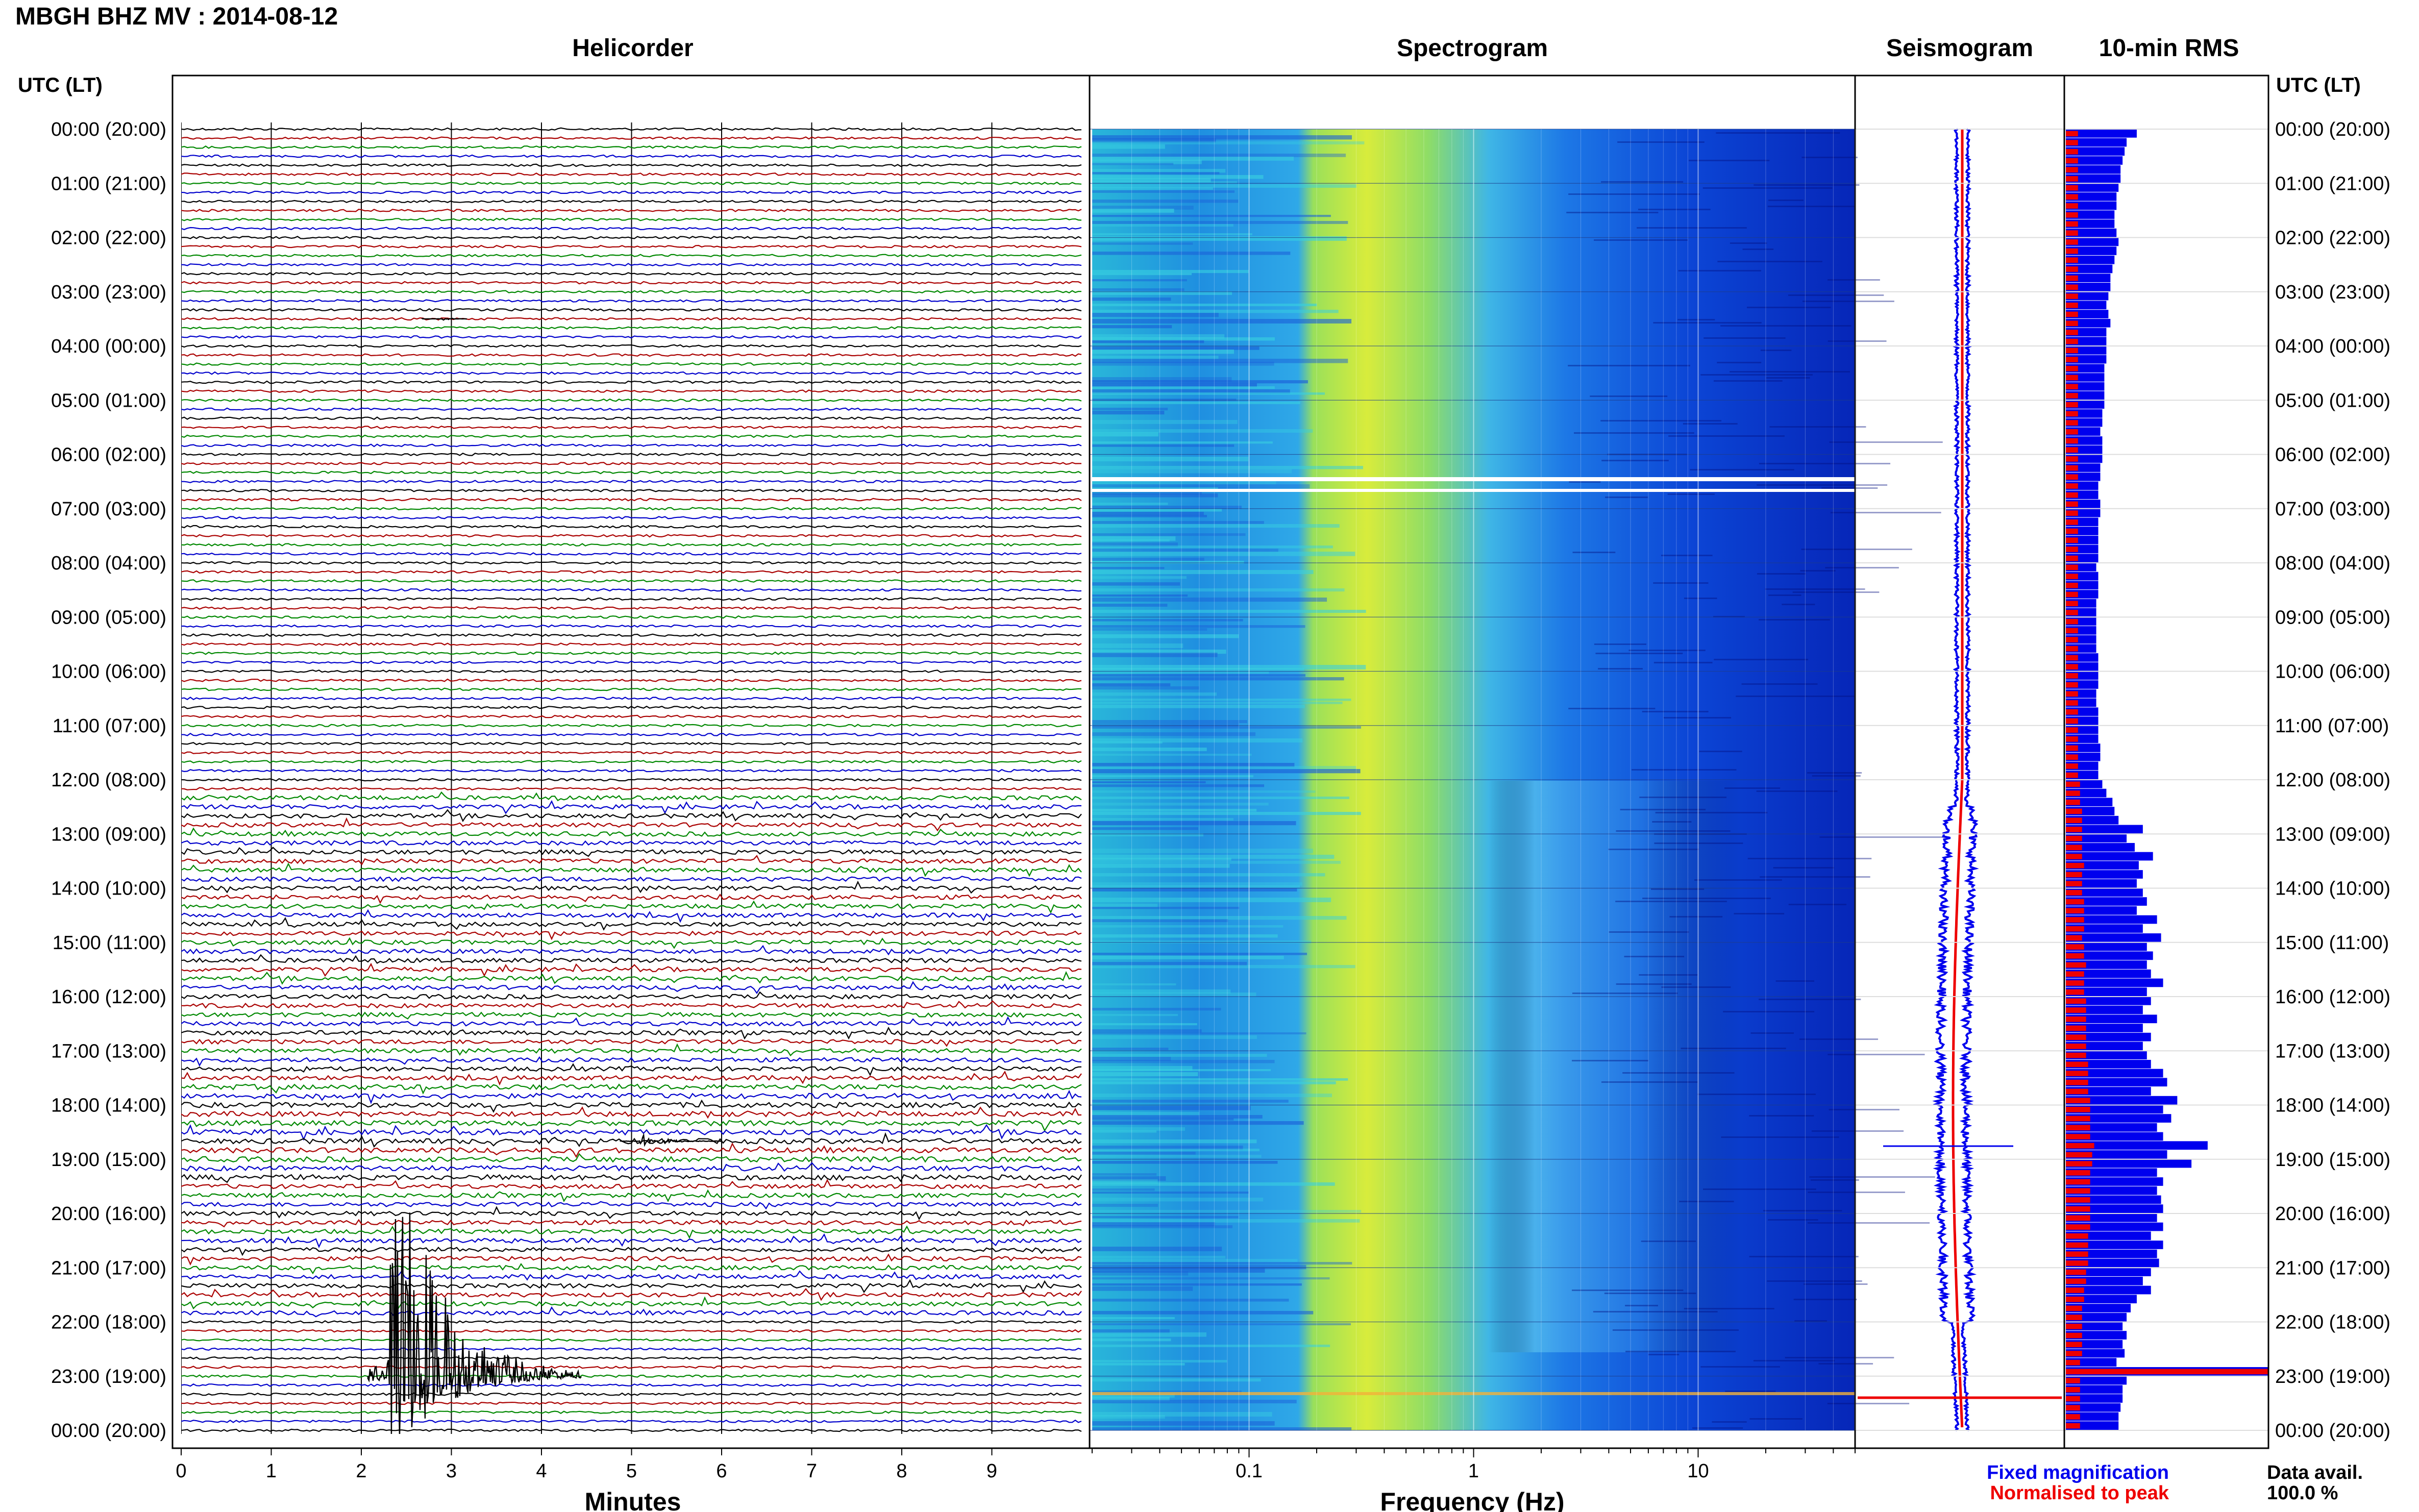 This screenshot has height=1512, width=2419. Describe the element at coordinates (108, 183) in the screenshot. I see `time-label-left: 01:00 (21:00)` at that location.